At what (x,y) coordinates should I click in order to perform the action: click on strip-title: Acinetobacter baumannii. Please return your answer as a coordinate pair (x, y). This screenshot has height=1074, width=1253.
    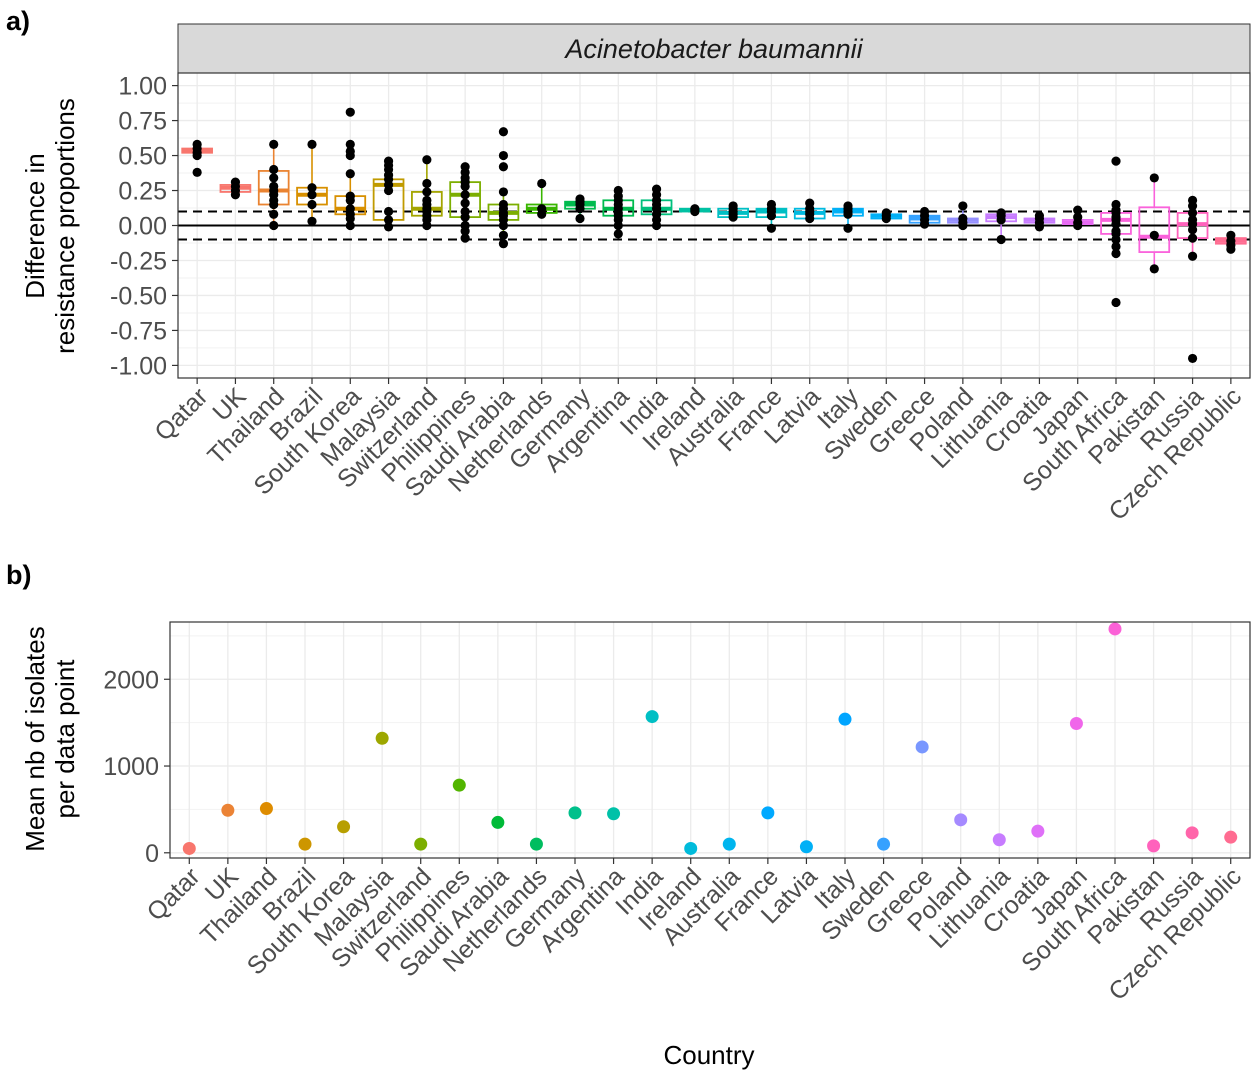
    Looking at the image, I should click on (713, 49).